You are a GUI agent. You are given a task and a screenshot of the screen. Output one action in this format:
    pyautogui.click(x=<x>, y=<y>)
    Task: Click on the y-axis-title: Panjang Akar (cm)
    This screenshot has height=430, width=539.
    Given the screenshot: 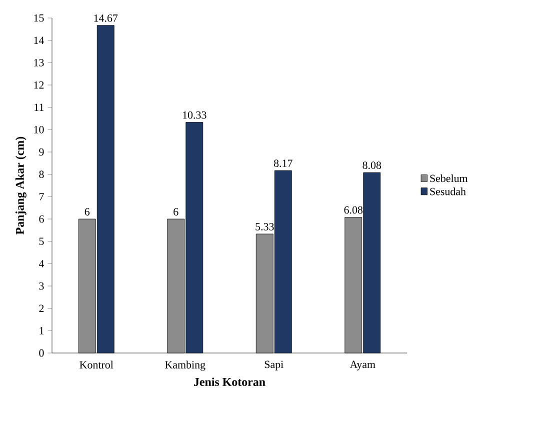 What is the action you would take?
    pyautogui.click(x=20, y=185)
    